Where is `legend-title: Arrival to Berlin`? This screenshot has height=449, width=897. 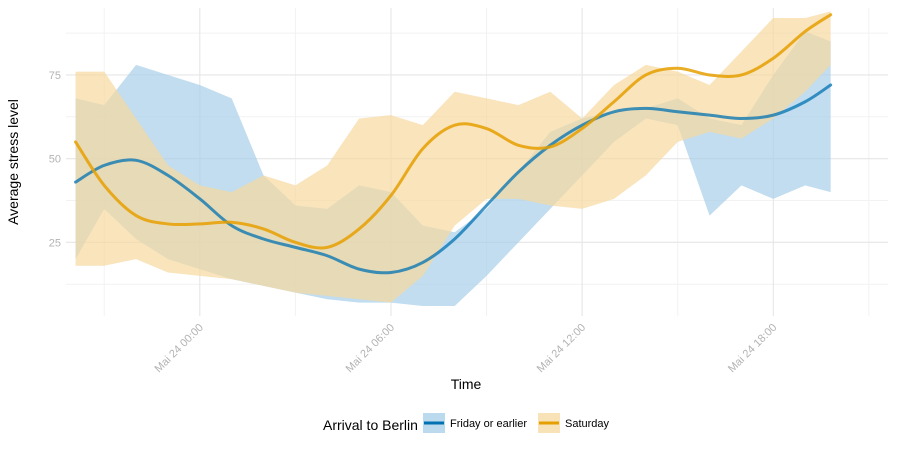 legend-title: Arrival to Berlin is located at coordinates (370, 425).